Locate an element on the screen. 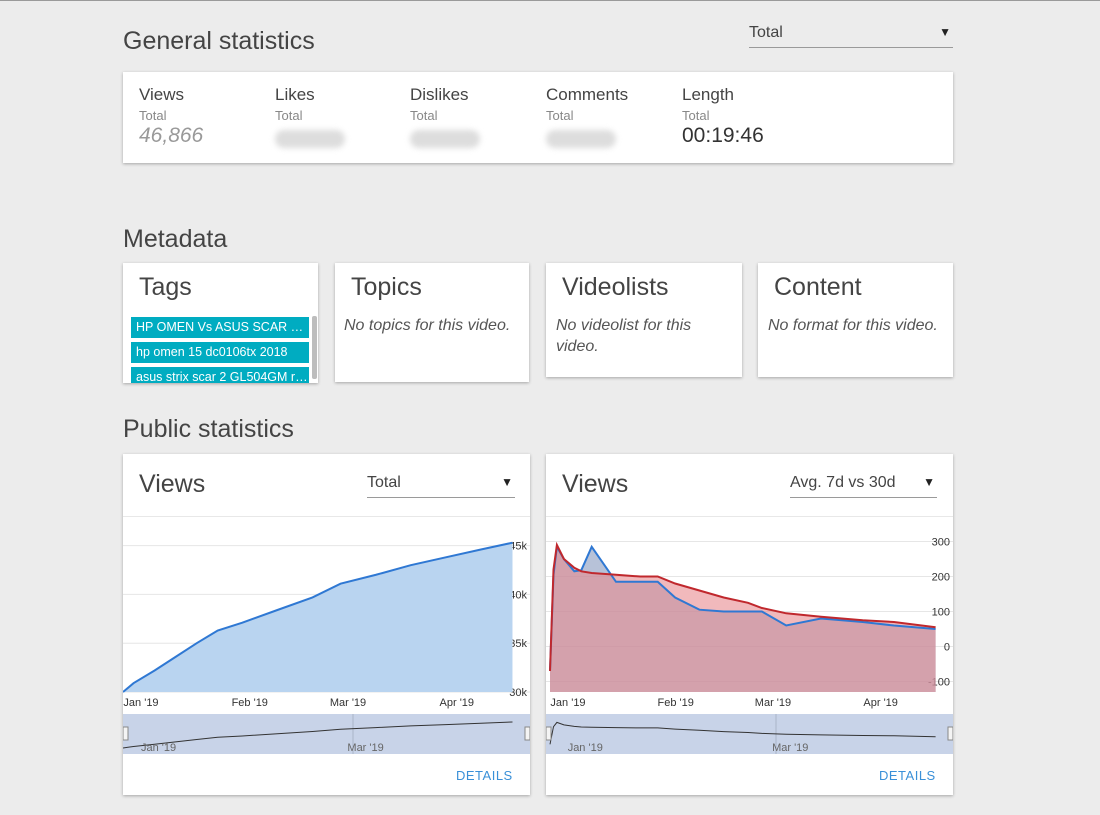 Image resolution: width=1100 pixels, height=815 pixels. stat-views-sub: Total is located at coordinates (153, 115).